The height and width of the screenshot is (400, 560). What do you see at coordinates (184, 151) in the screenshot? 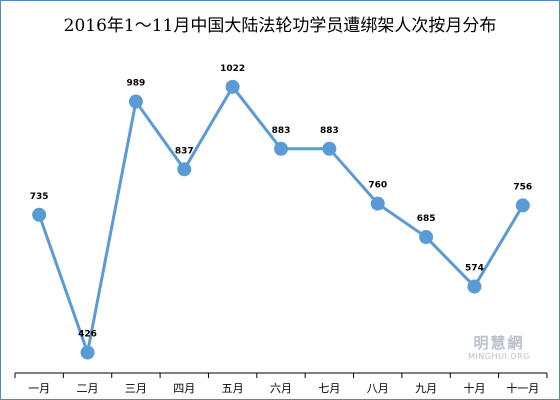
I see `data-label: 837` at bounding box center [184, 151].